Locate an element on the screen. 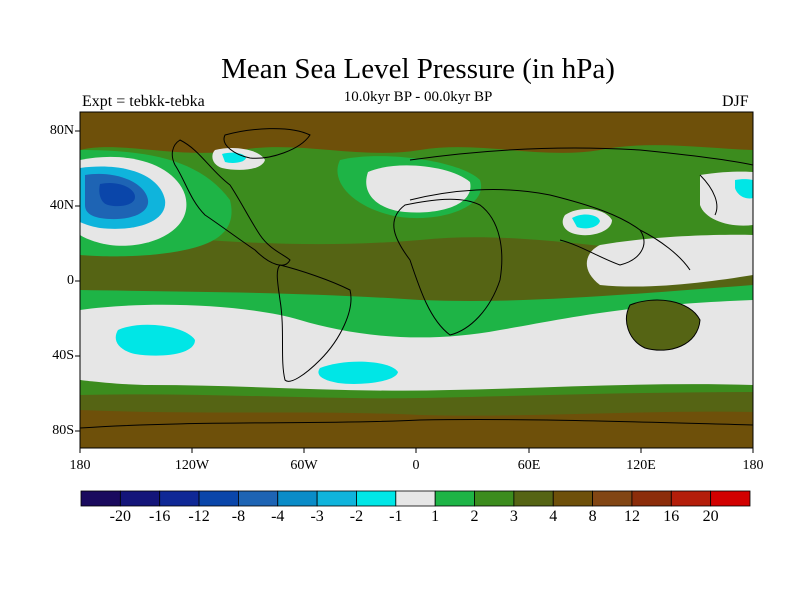  field-ntrop-low is located at coordinates (669, 260).